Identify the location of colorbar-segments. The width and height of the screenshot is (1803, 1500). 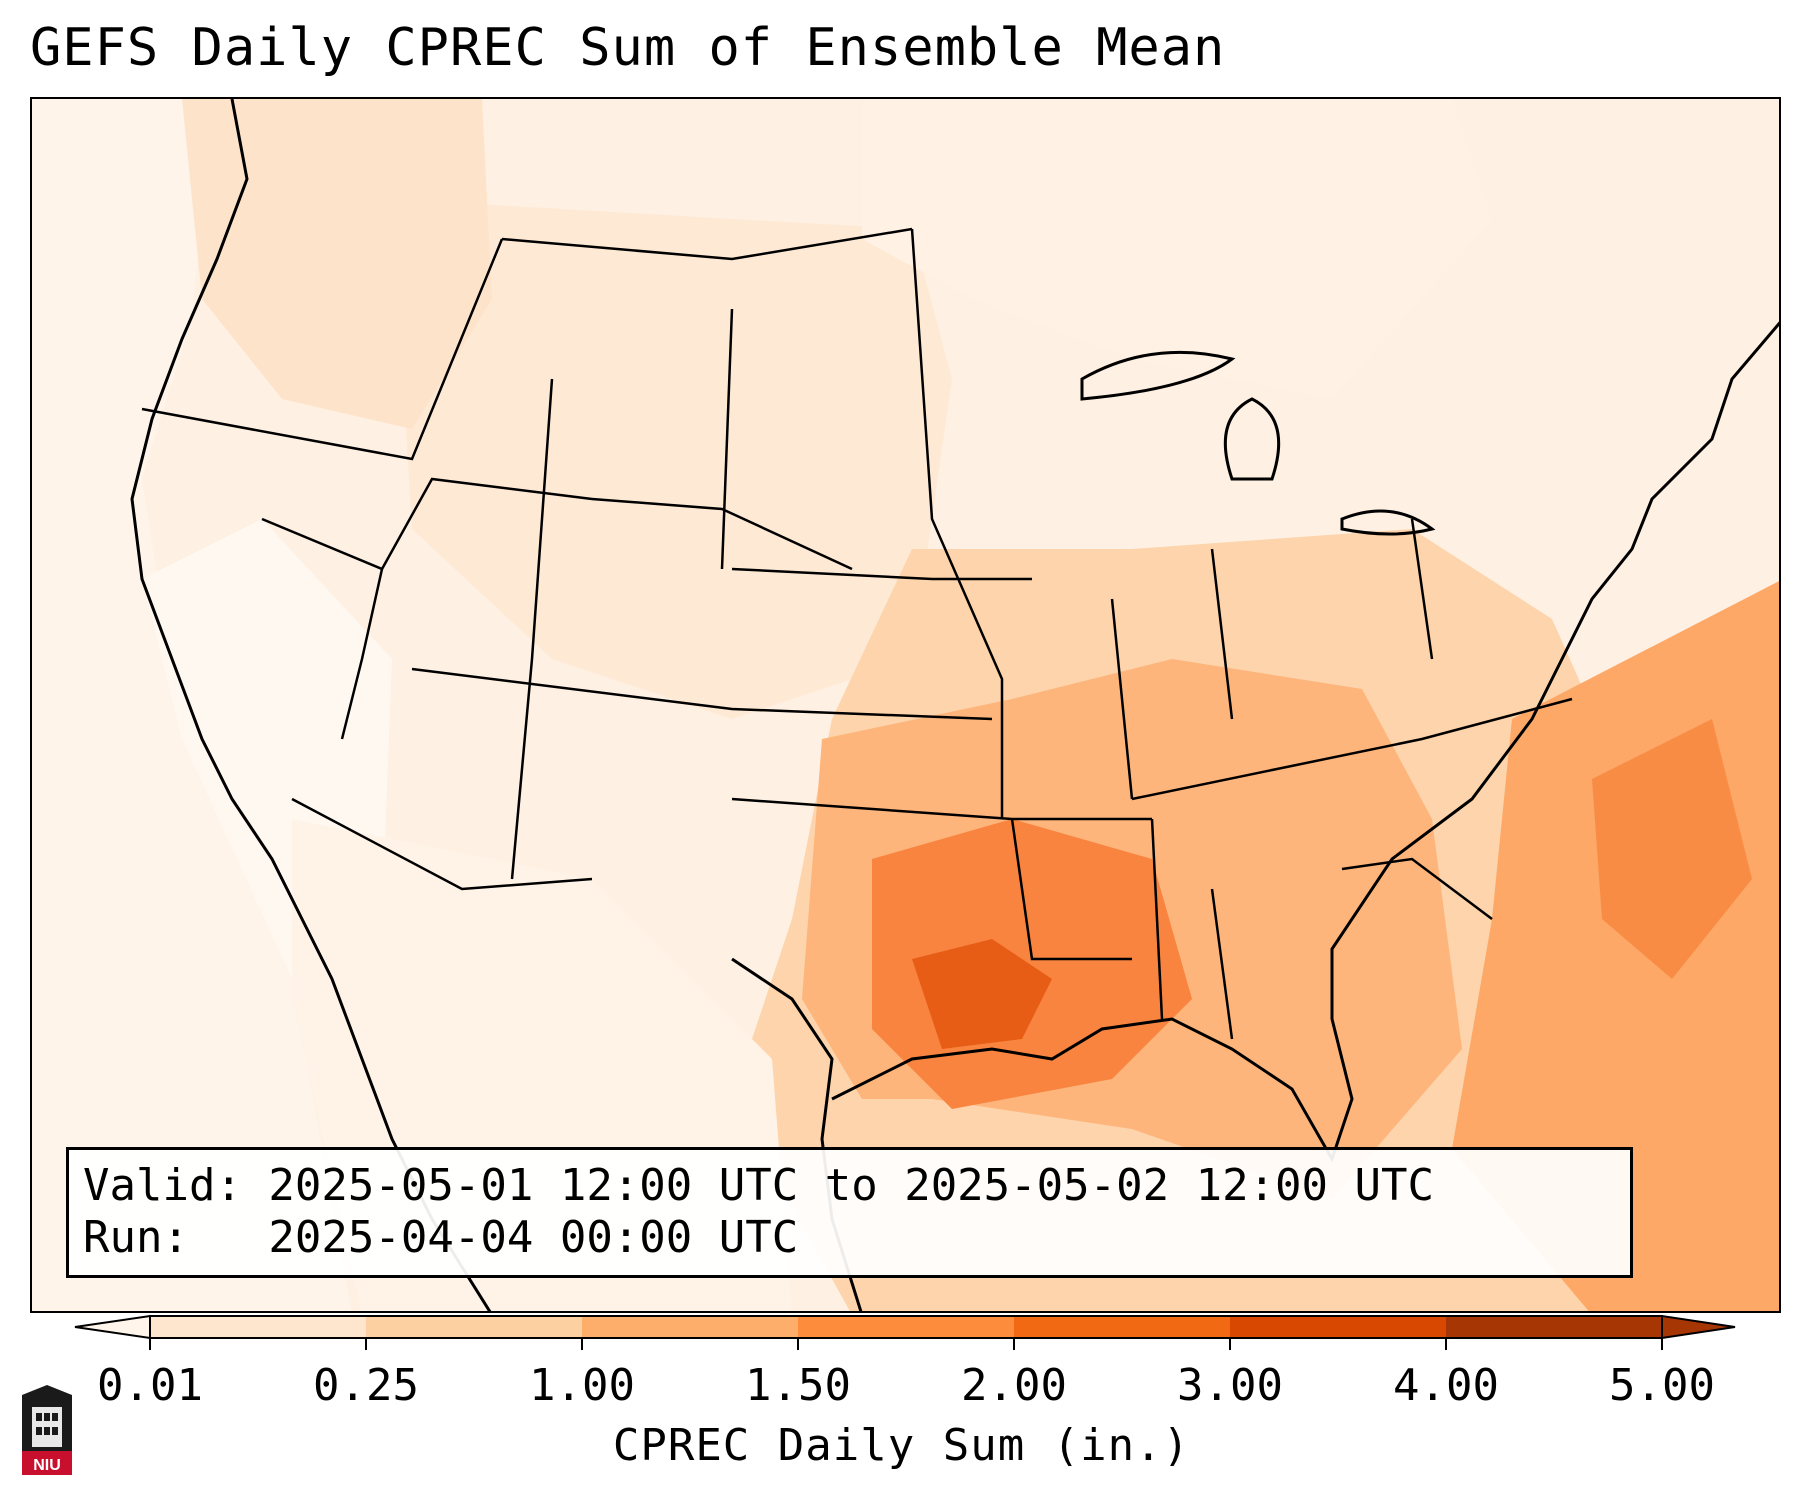
(906, 1327).